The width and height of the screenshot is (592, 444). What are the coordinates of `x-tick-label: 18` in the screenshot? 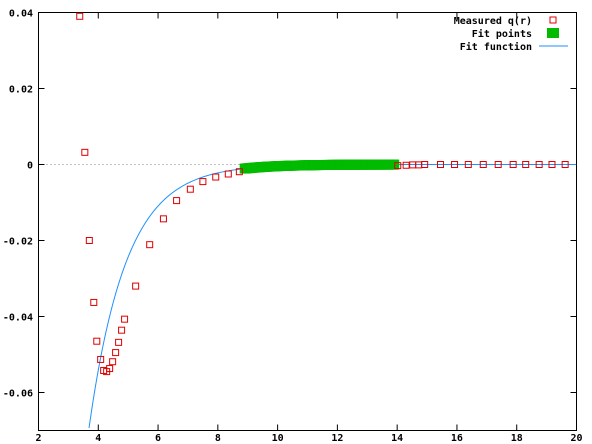 It's located at (517, 438).